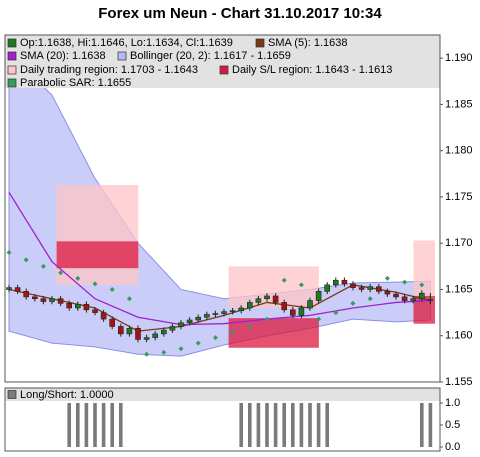  Describe the element at coordinates (63, 56) in the screenshot. I see `legend-label: SMA (20): 1.1638` at that location.